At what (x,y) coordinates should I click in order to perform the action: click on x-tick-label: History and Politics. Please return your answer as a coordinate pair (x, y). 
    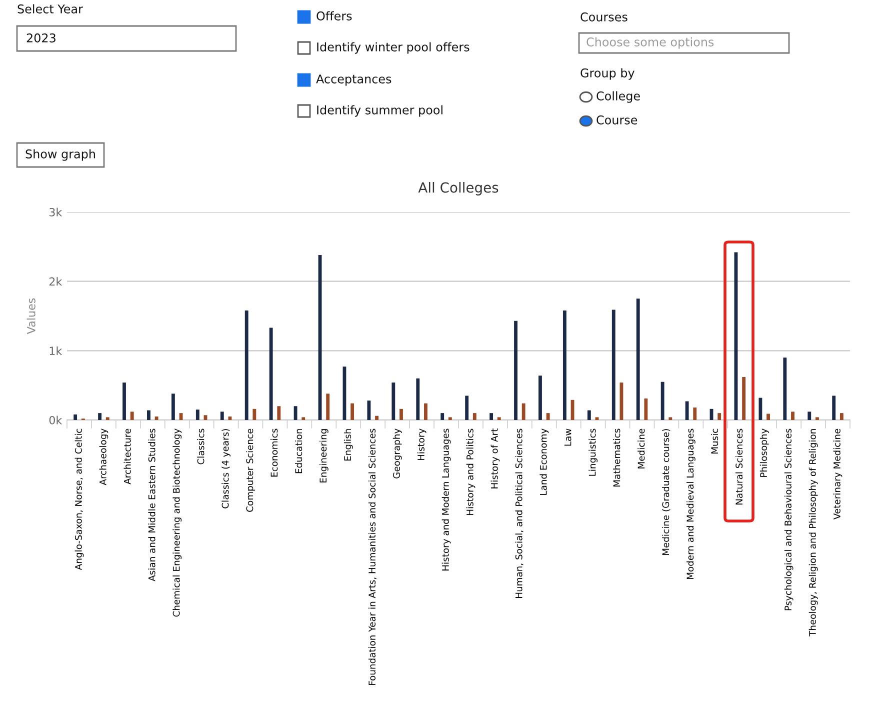
    Looking at the image, I should click on (471, 471).